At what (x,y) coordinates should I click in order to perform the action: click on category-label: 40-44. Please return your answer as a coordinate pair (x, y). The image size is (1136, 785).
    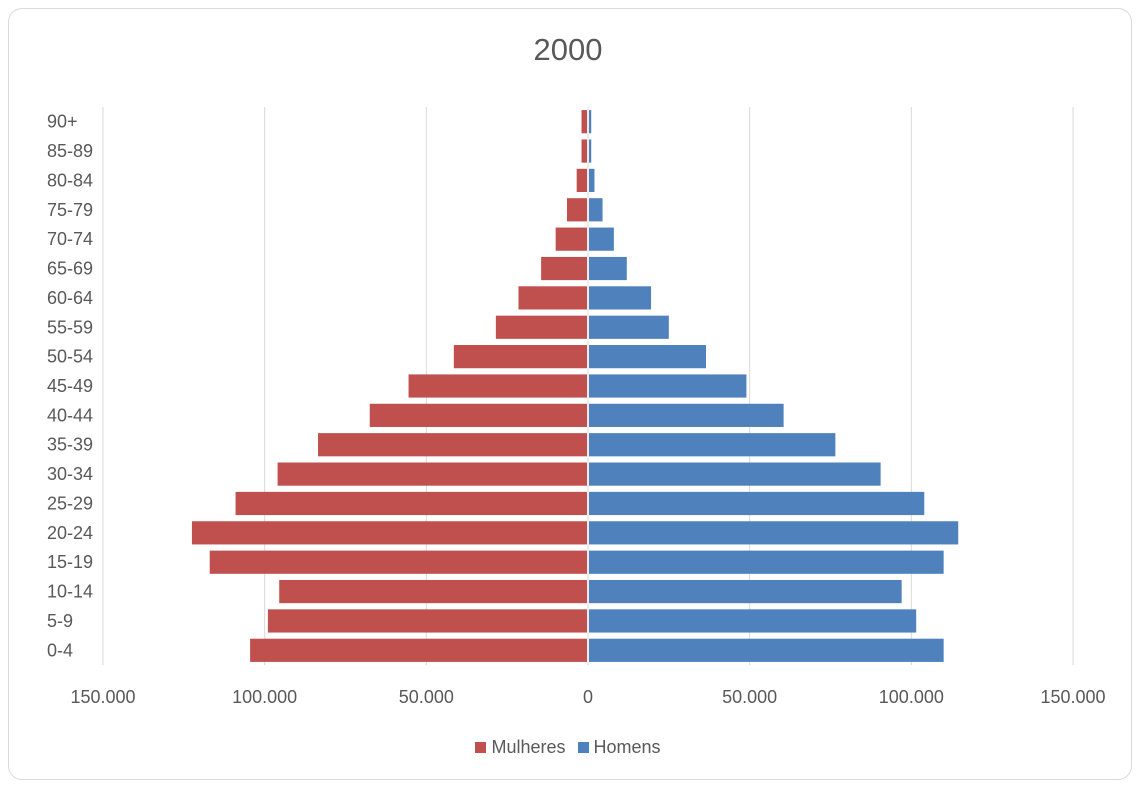
    Looking at the image, I should click on (70, 415).